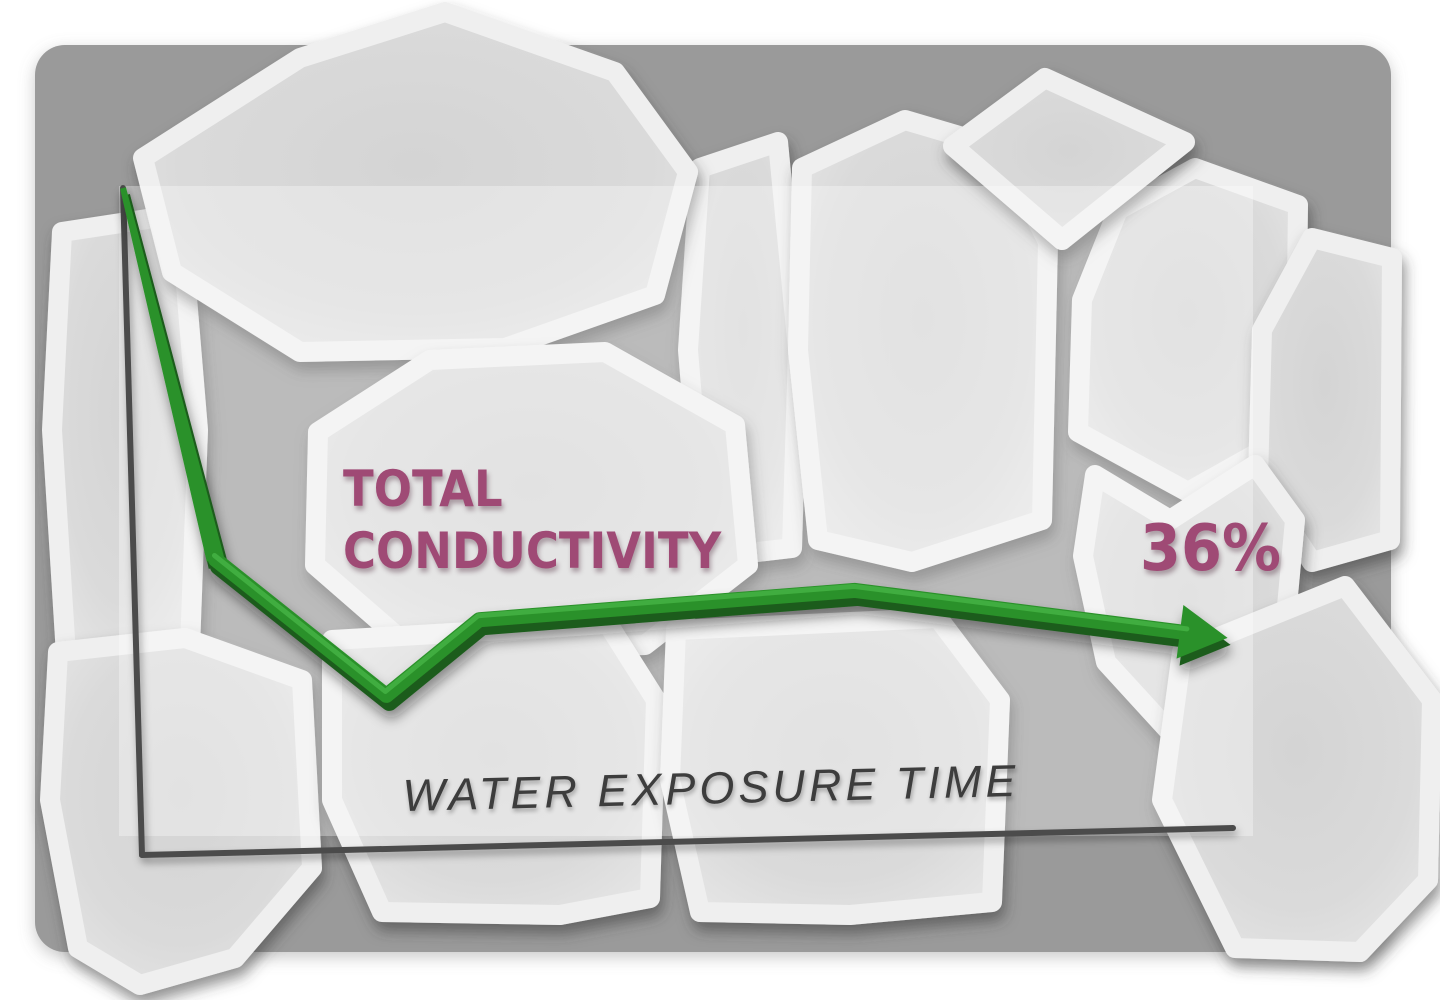 The width and height of the screenshot is (1440, 1000). Describe the element at coordinates (1210, 549) in the screenshot. I see `final-value-annotation: 36%` at that location.